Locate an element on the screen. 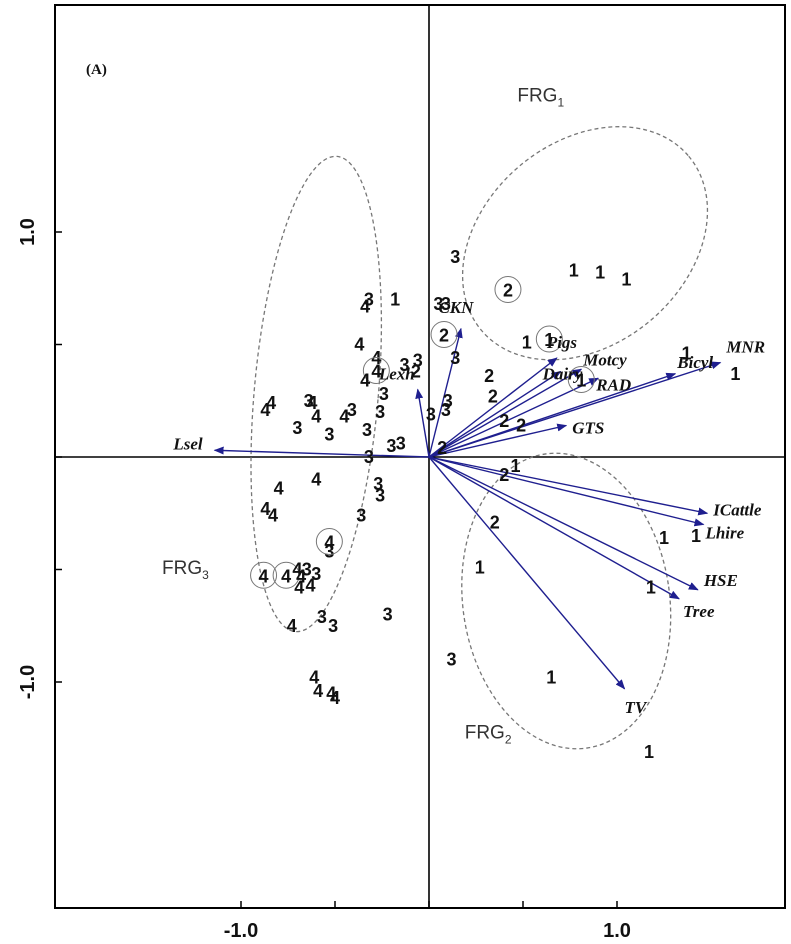 The height and width of the screenshot is (944, 791). y-tick-label: -1.0 is located at coordinates (28, 682).